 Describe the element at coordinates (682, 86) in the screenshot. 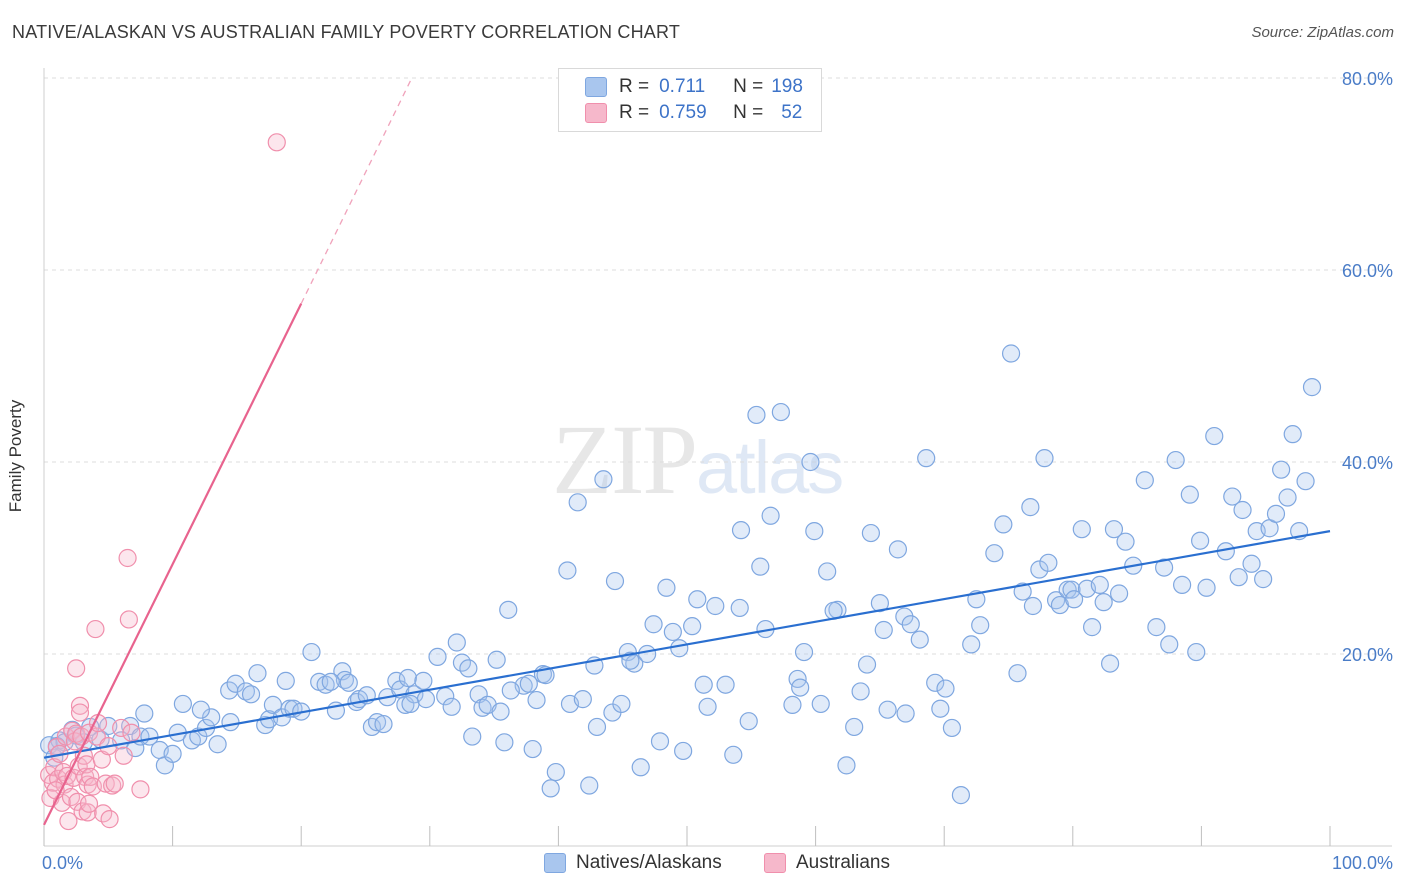

I see `legend-r-value: 0.711` at that location.